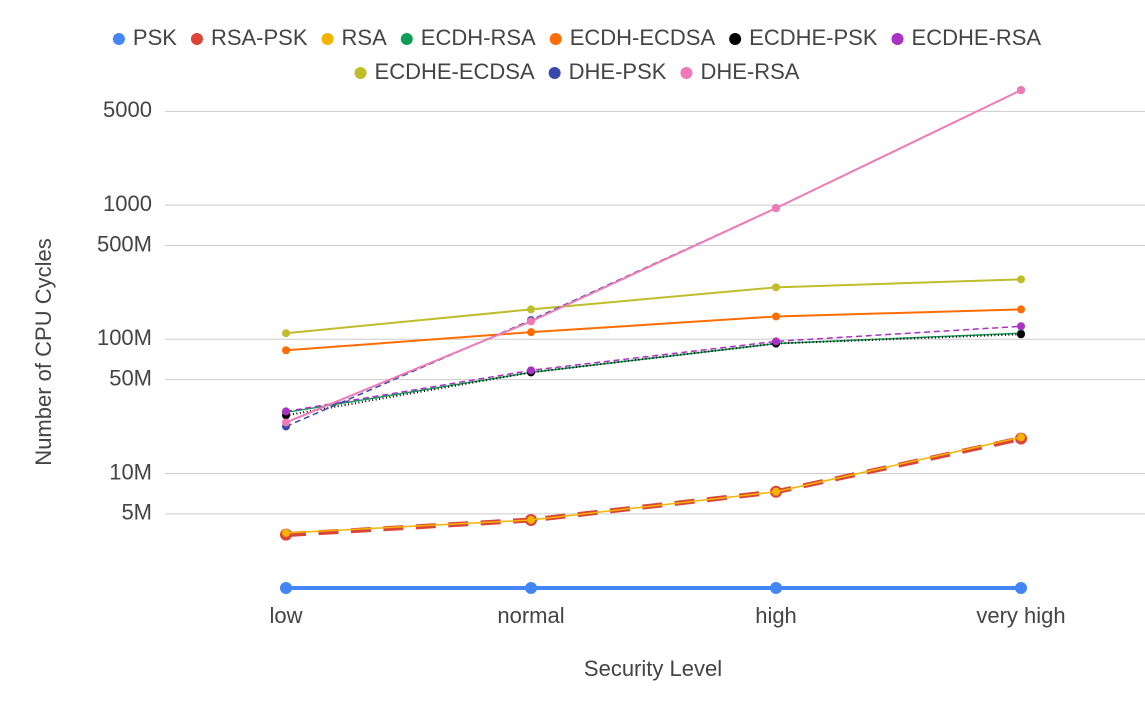 This screenshot has width=1145, height=708. I want to click on legend-item: DHE-RSA, so click(740, 71).